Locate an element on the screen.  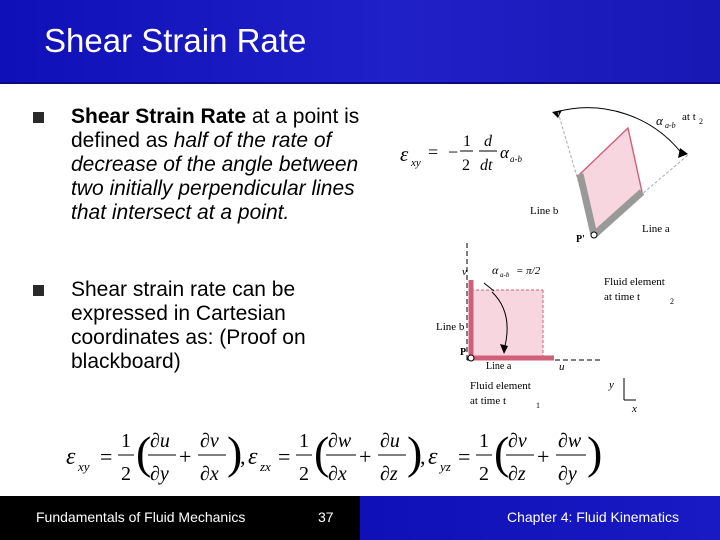
point-p-prime is located at coordinates (594, 235).